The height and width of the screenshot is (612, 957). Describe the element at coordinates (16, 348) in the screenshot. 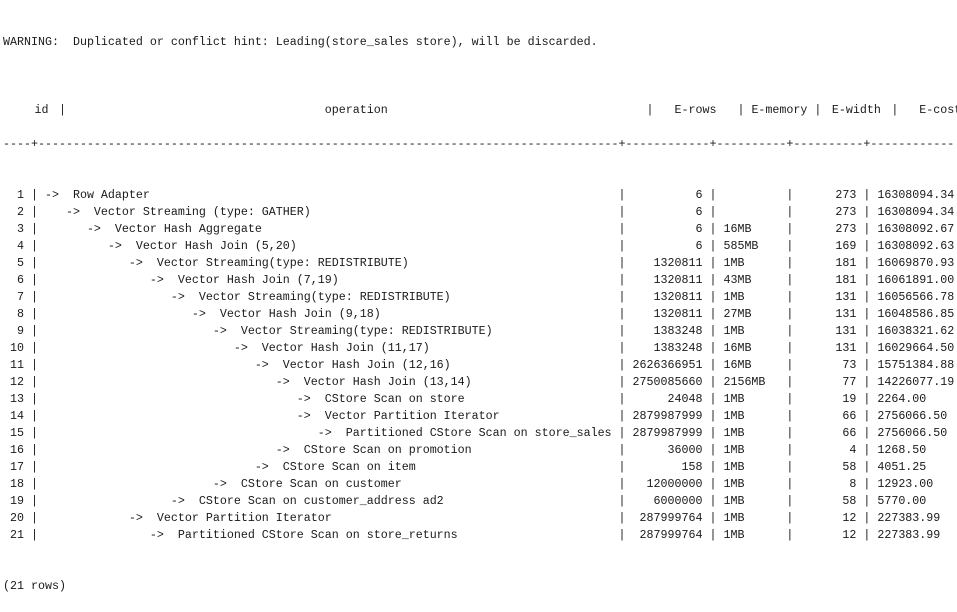

I see `cell-id: 10` at that location.